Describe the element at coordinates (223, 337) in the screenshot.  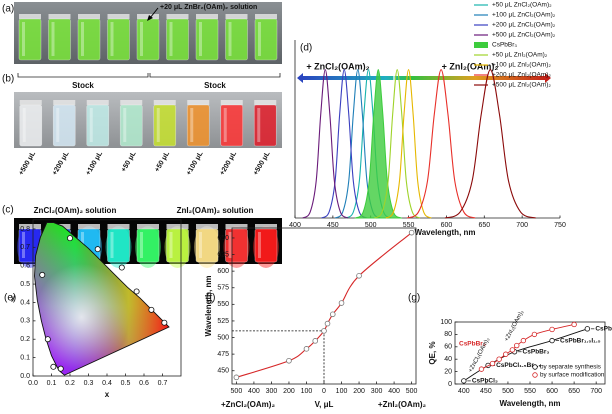
I see `y-tick-label: 500` at that location.